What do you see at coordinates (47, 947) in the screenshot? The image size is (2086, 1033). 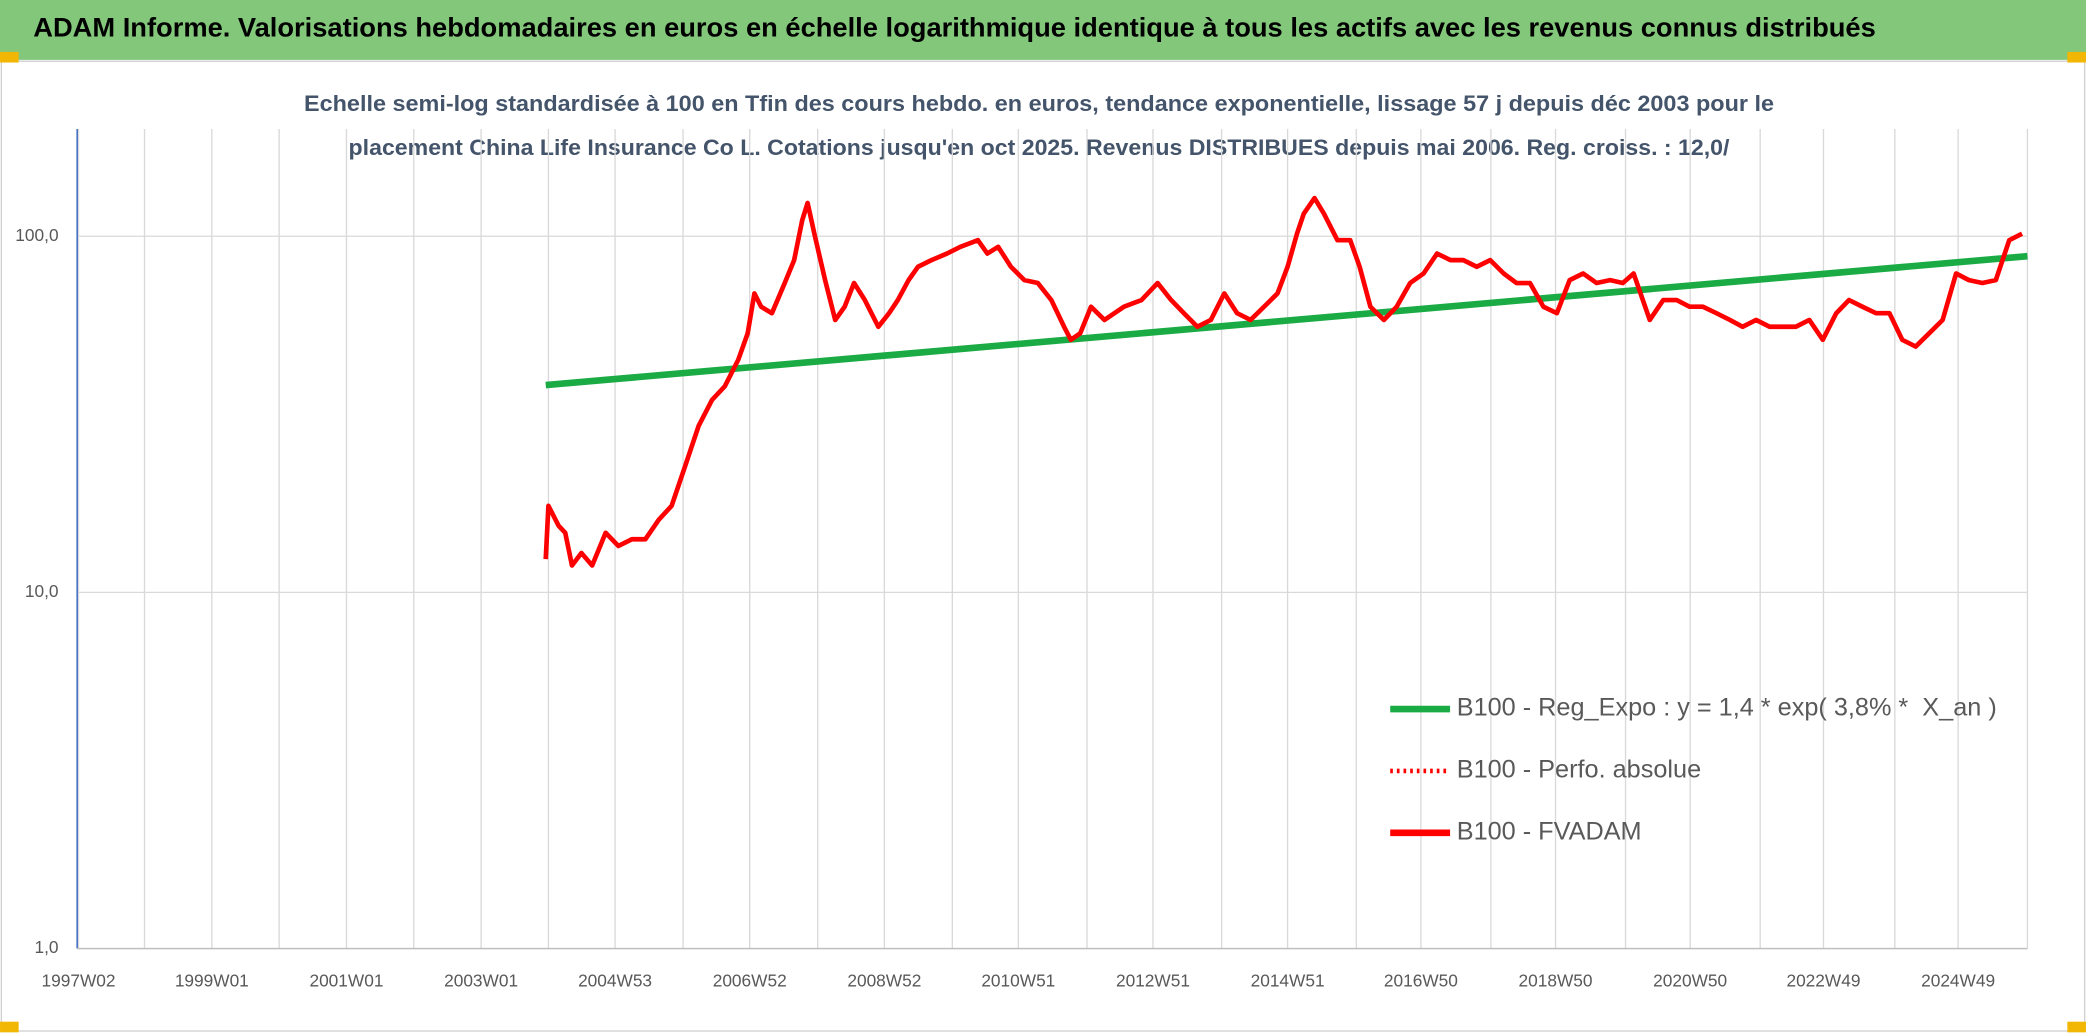 I see `y-tick-label: 1,0` at bounding box center [47, 947].